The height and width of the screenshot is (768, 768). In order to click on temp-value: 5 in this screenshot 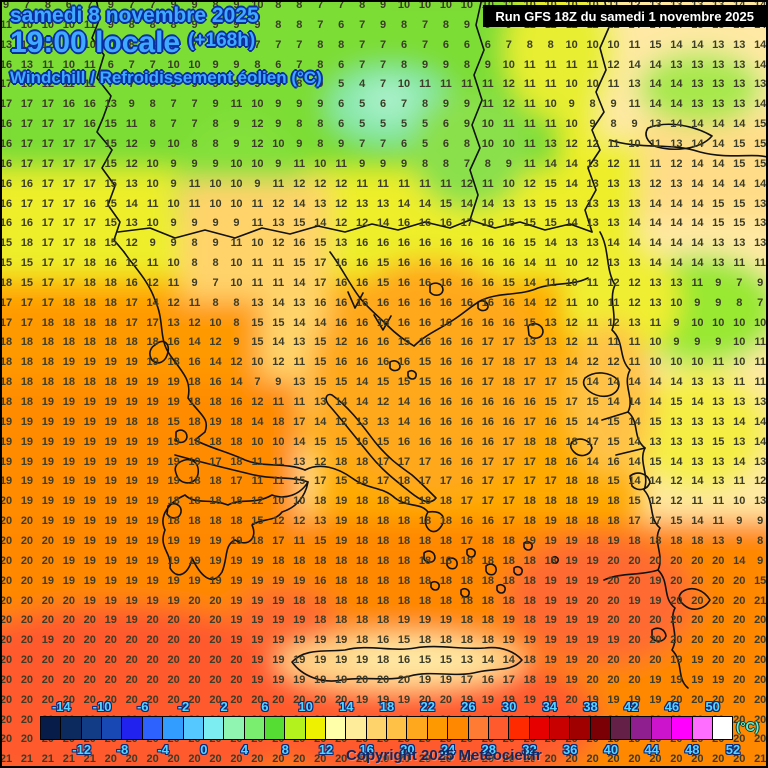, I will do `click(383, 124)`.